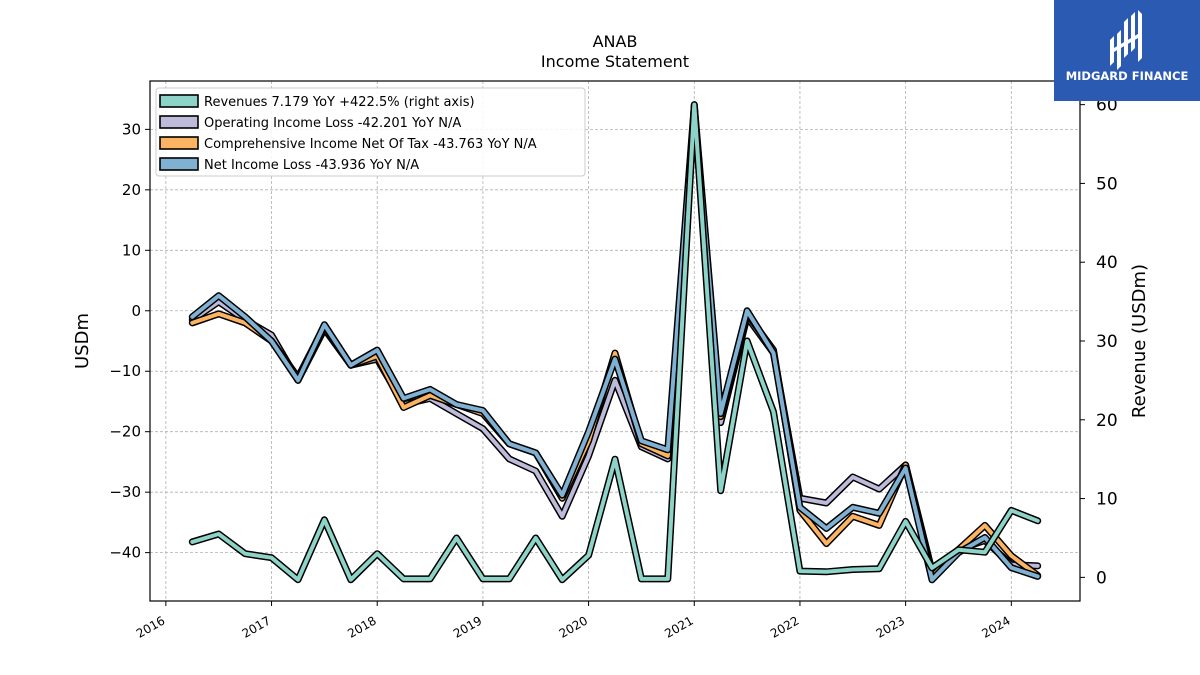 Image resolution: width=1200 pixels, height=675 pixels. What do you see at coordinates (136, 311) in the screenshot?
I see `y-tick-label: 0` at bounding box center [136, 311].